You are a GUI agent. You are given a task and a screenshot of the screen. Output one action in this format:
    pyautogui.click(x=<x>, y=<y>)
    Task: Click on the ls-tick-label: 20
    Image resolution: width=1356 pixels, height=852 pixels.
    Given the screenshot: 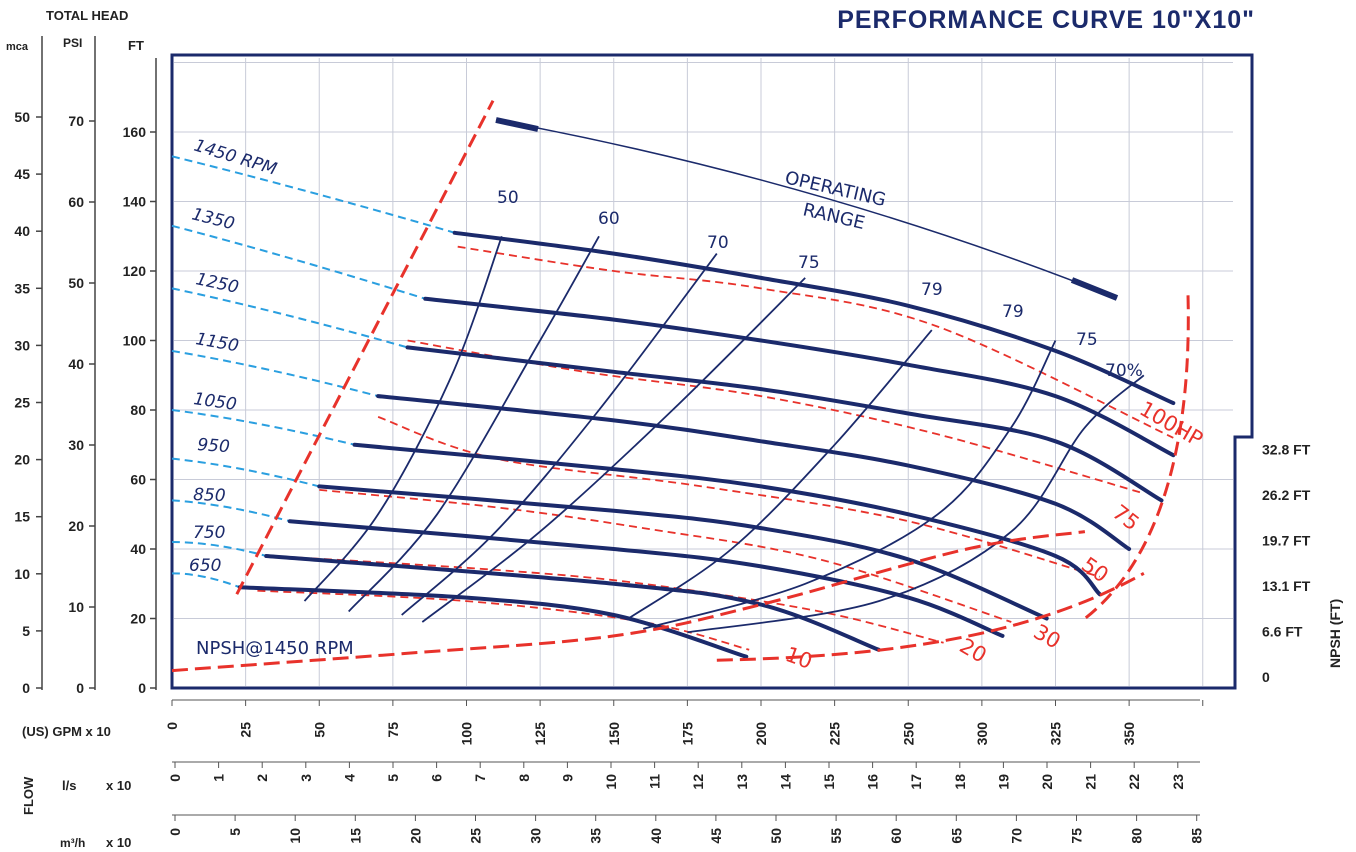 What is the action you would take?
    pyautogui.click(x=1047, y=782)
    